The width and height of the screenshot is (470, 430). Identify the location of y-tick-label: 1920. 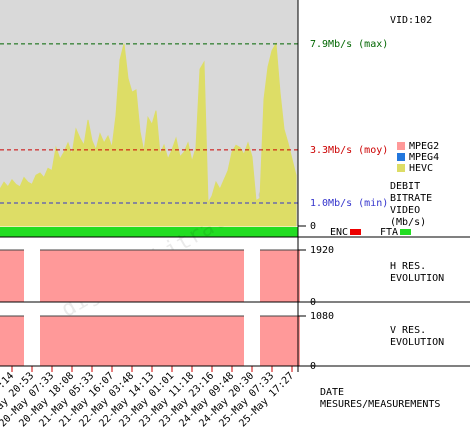
(322, 250).